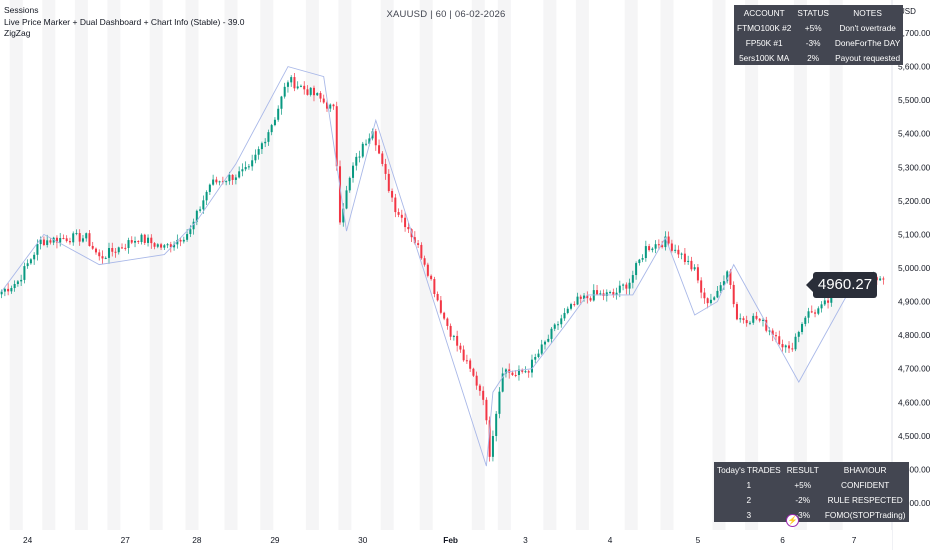 The height and width of the screenshot is (550, 932). What do you see at coordinates (466, 540) in the screenshot?
I see `time-axis: 2427282930Feb3456710` at bounding box center [466, 540].